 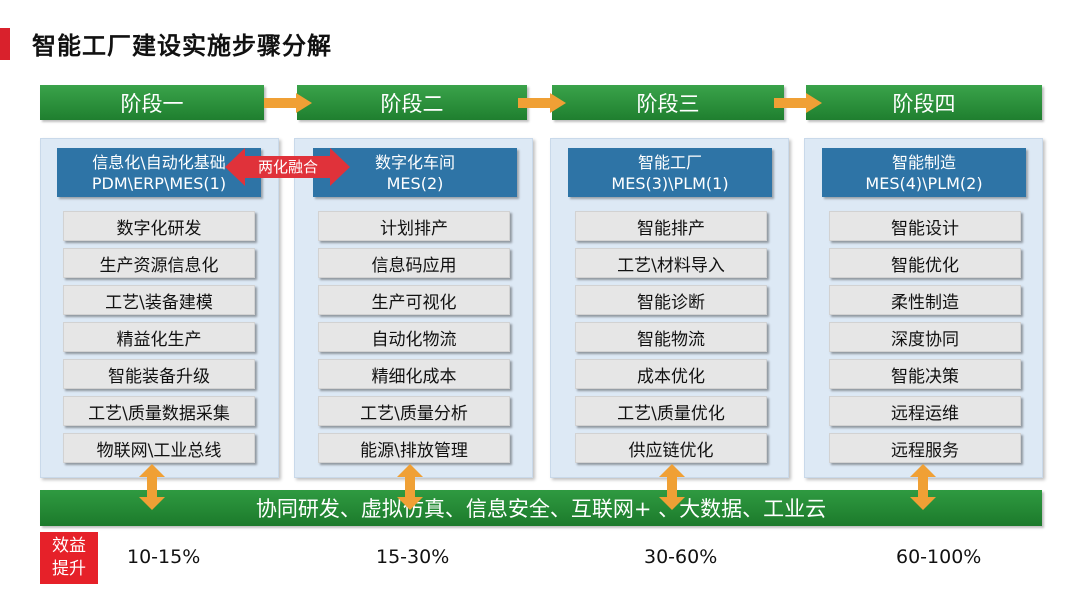 What do you see at coordinates (414, 411) in the screenshot?
I see `list-item: 工艺\质量分析` at bounding box center [414, 411].